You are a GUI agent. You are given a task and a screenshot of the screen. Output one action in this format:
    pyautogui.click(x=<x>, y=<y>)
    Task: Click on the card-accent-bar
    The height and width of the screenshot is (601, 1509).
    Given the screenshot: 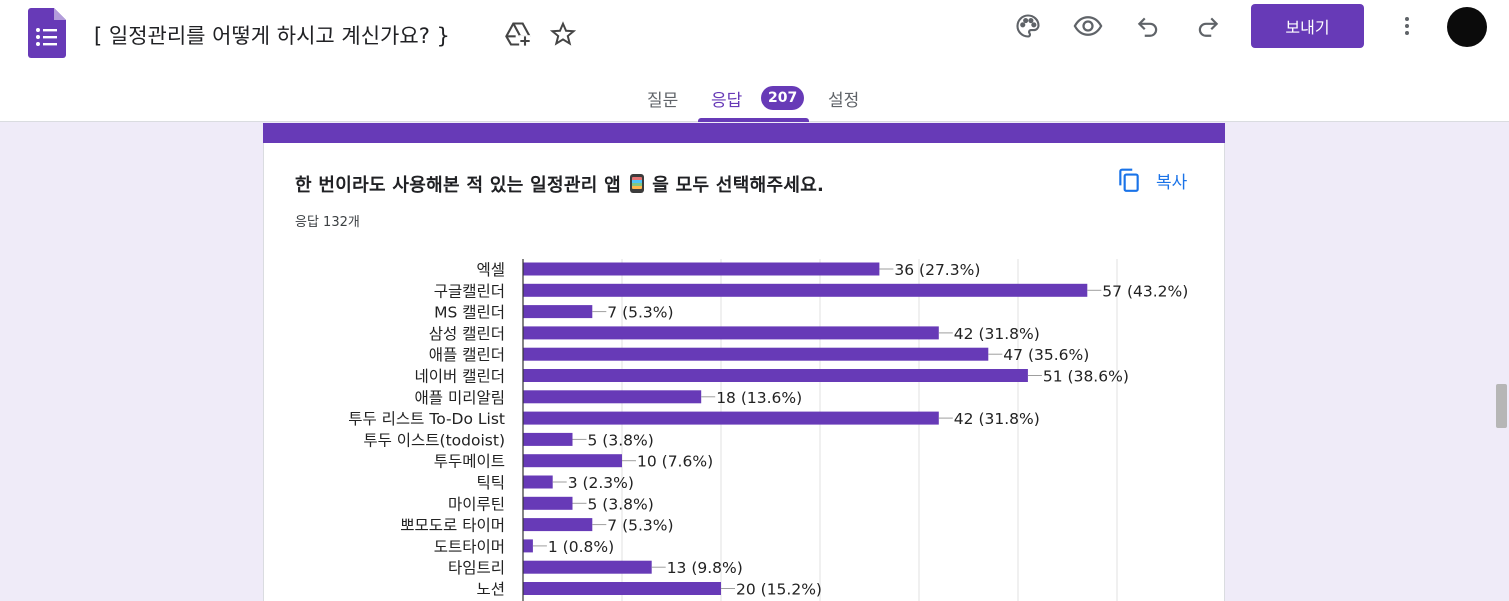 What is the action you would take?
    pyautogui.click(x=744, y=133)
    